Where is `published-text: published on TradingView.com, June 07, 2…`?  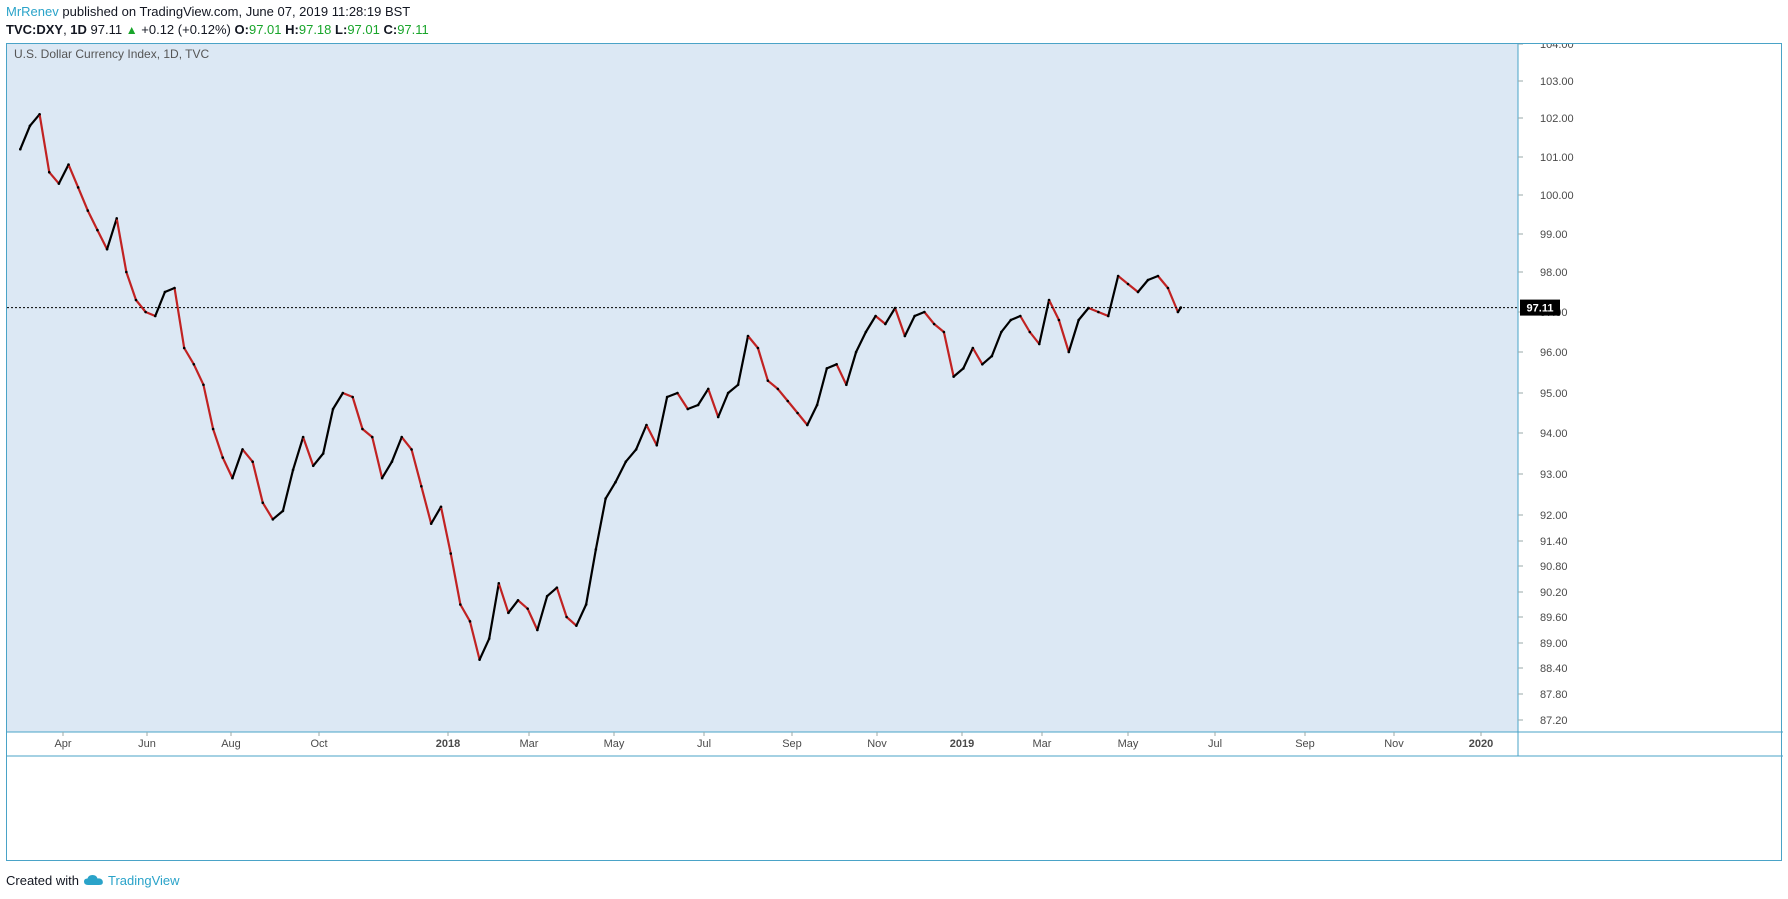
published-text: published on TradingView.com, June 07, 2… is located at coordinates (236, 11).